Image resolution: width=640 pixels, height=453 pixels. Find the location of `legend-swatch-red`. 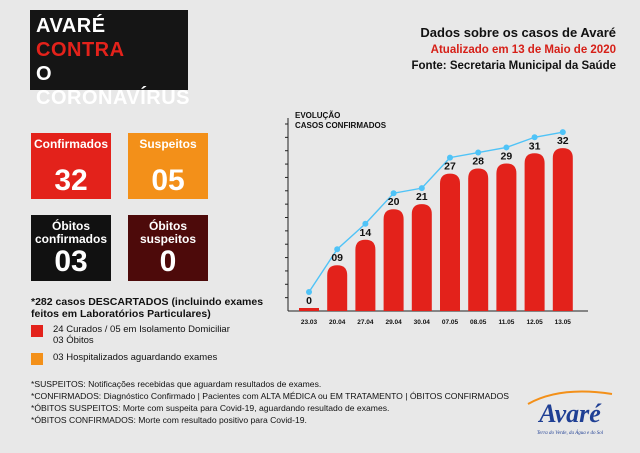

legend-swatch-red is located at coordinates (37, 331).